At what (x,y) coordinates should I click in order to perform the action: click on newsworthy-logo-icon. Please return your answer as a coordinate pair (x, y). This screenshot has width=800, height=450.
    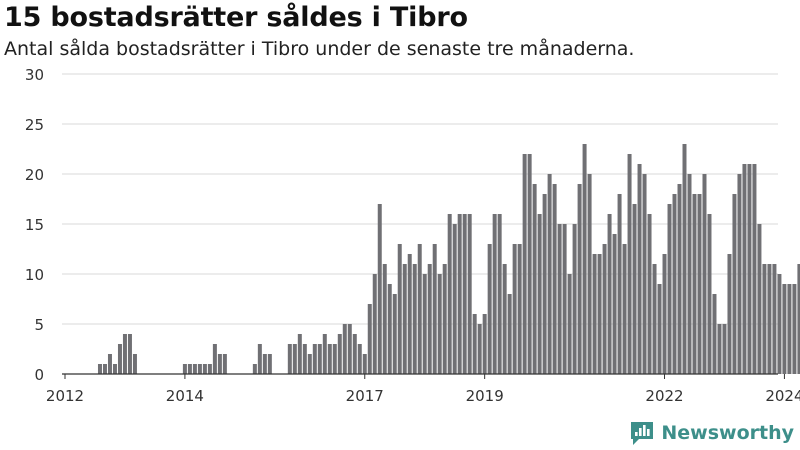
    Looking at the image, I should click on (642, 433).